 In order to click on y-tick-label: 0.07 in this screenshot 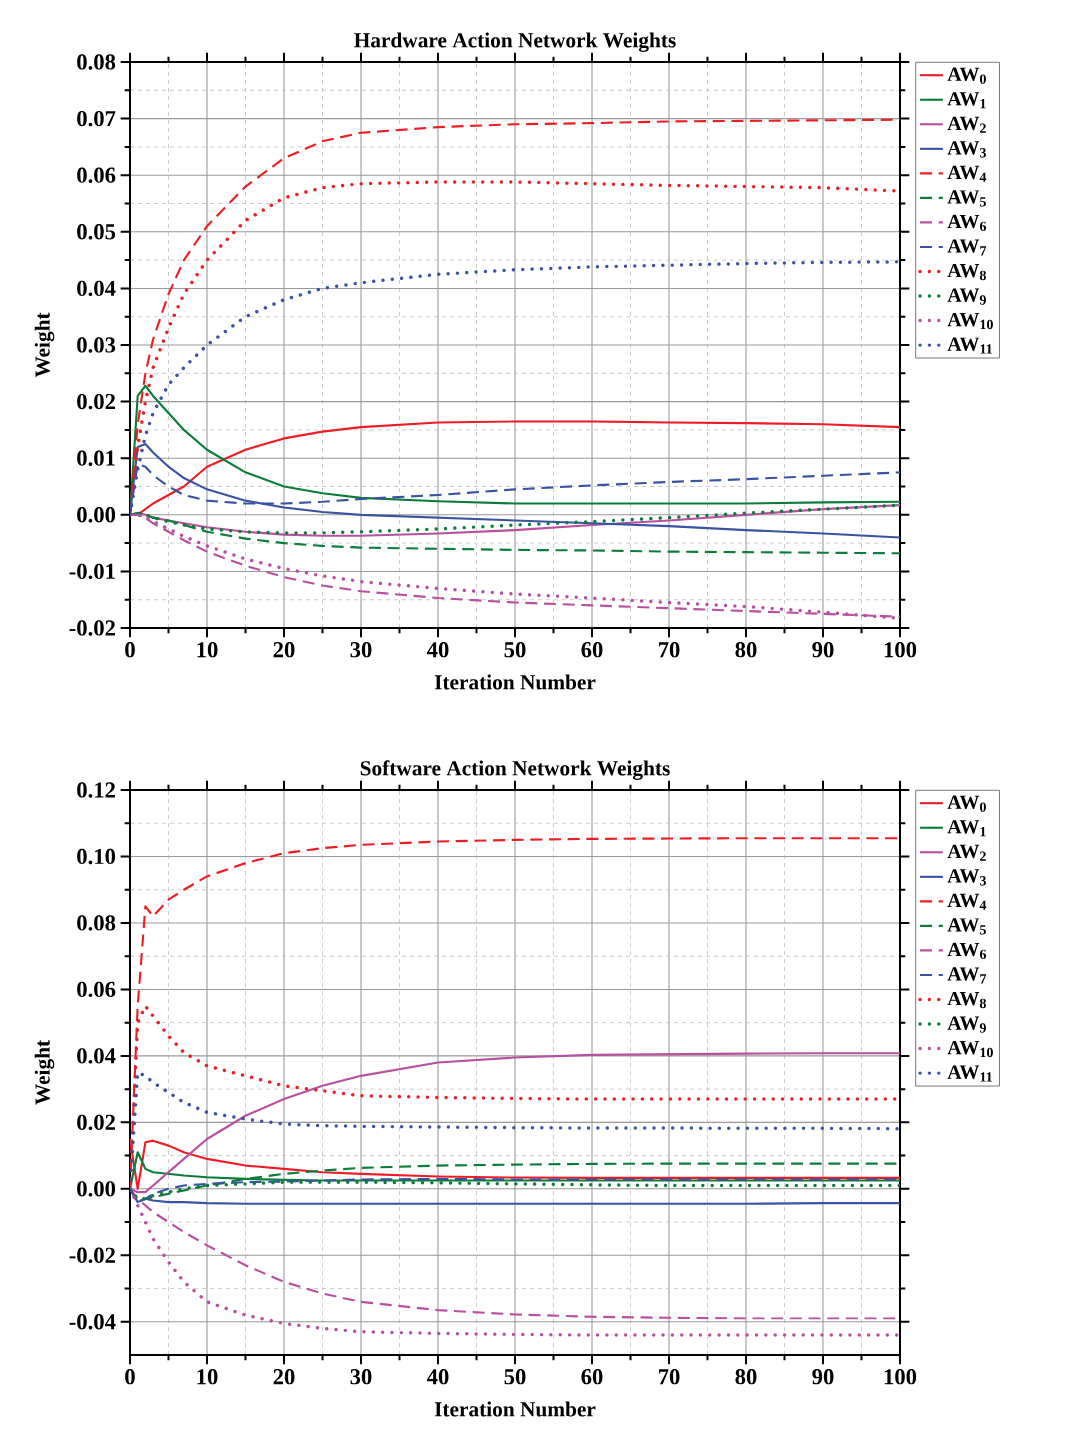, I will do `click(96, 118)`.